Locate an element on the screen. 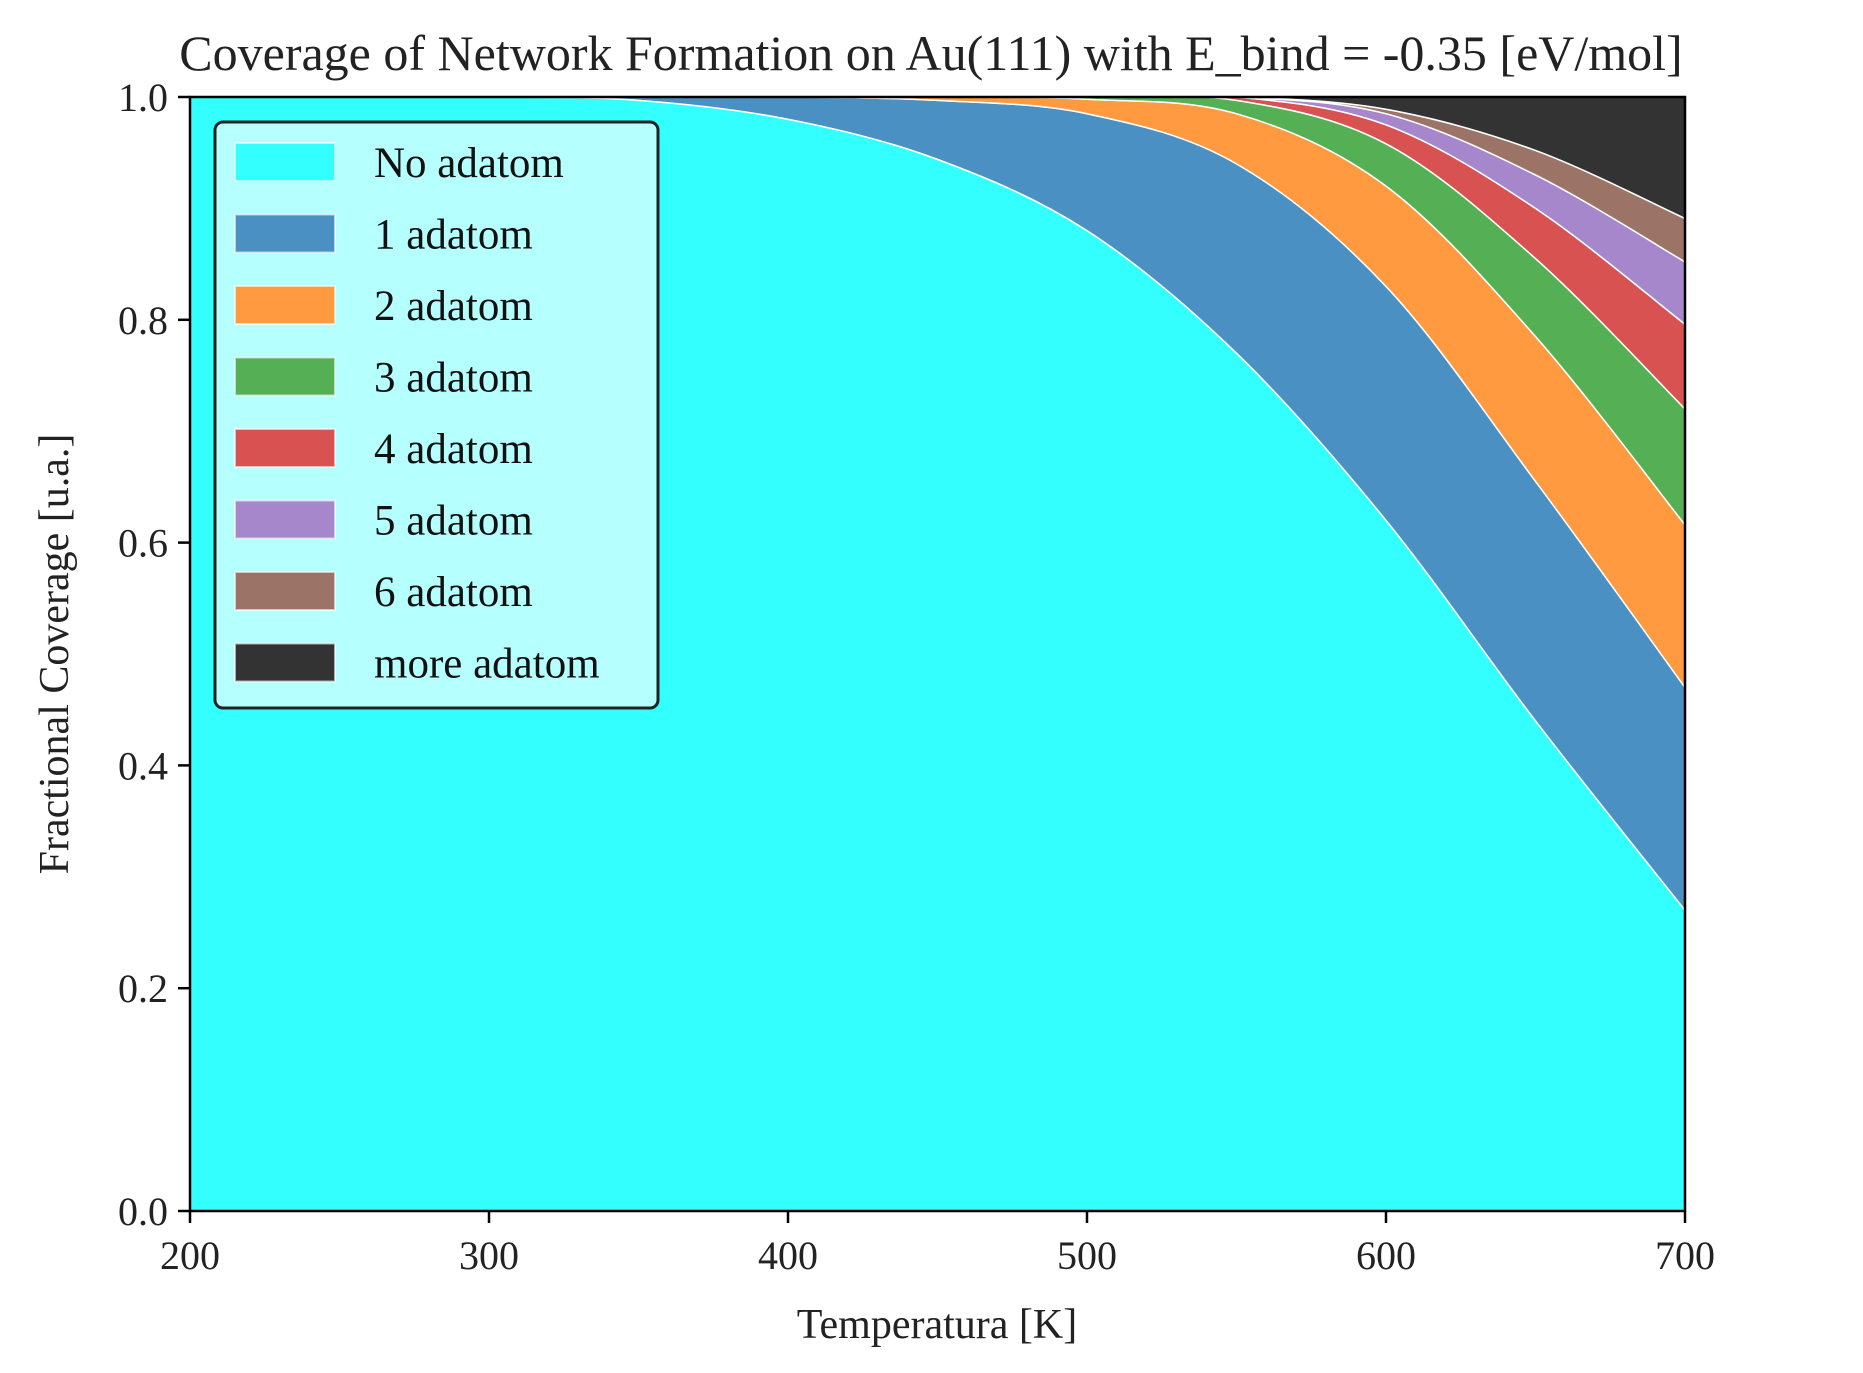  y-axis-label: Fractional Coverage [u.a.] is located at coordinates (55, 654).